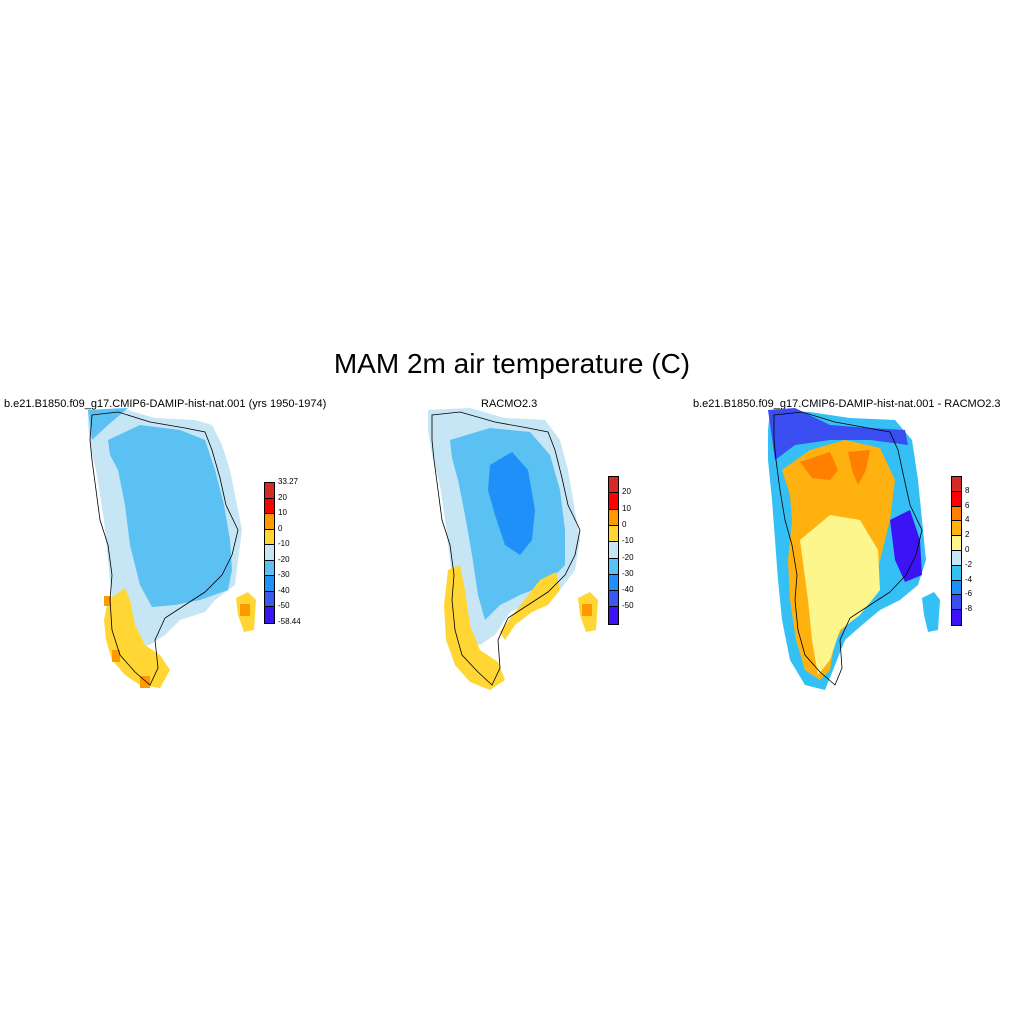  I want to click on colorbar-label: 4, so click(967, 520).